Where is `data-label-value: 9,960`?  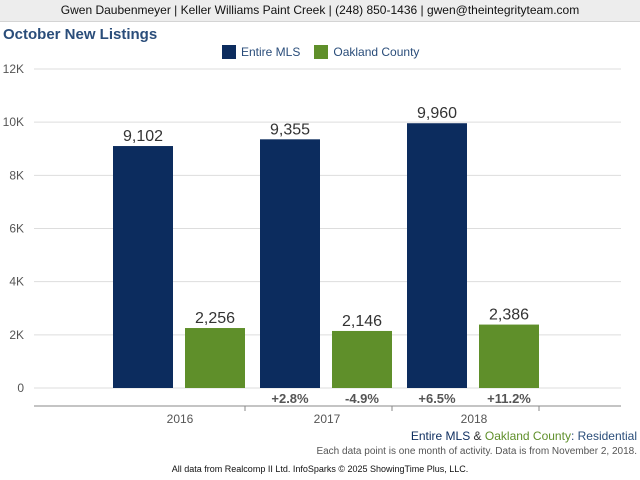
data-label-value: 9,960 is located at coordinates (437, 113).